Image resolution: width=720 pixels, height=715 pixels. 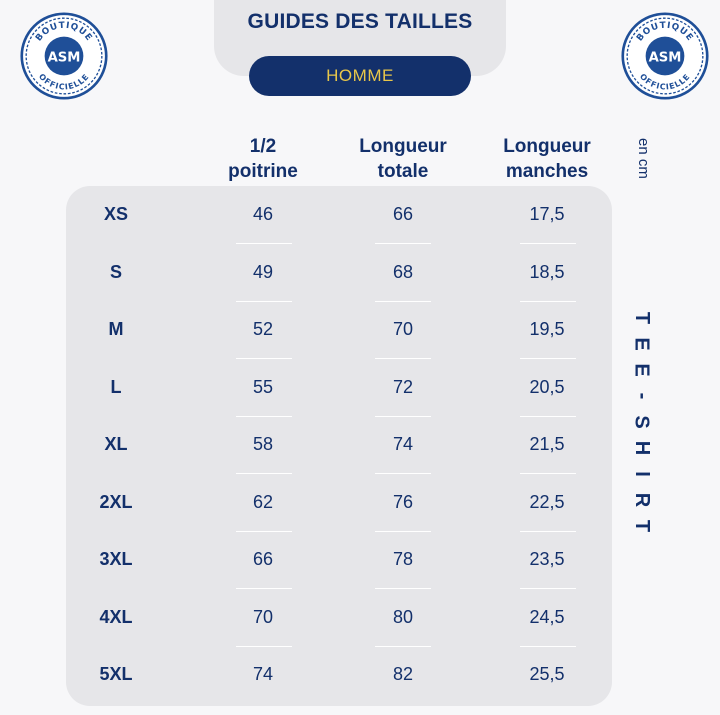 I want to click on table-row: 5XL 74 82 25,5, so click(x=360, y=674).